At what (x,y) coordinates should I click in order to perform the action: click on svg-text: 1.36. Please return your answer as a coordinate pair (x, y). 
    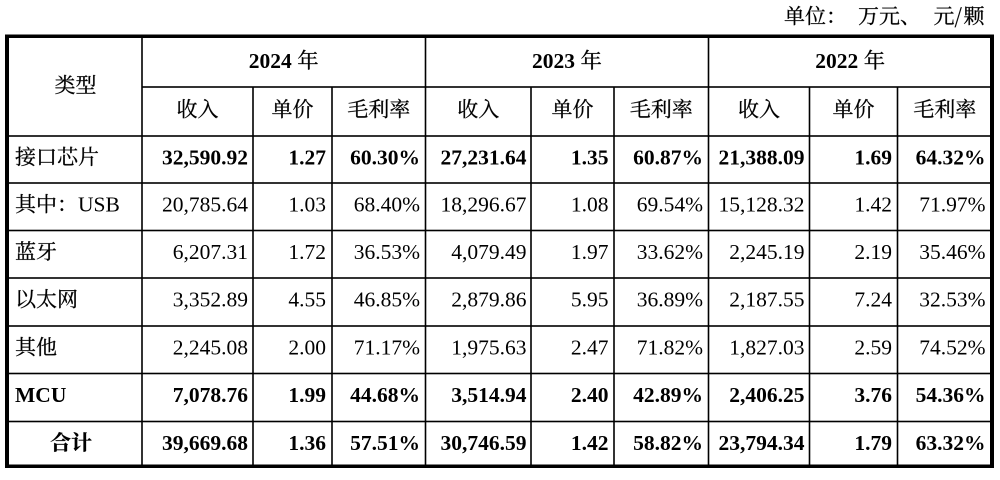
    Looking at the image, I should click on (307, 443).